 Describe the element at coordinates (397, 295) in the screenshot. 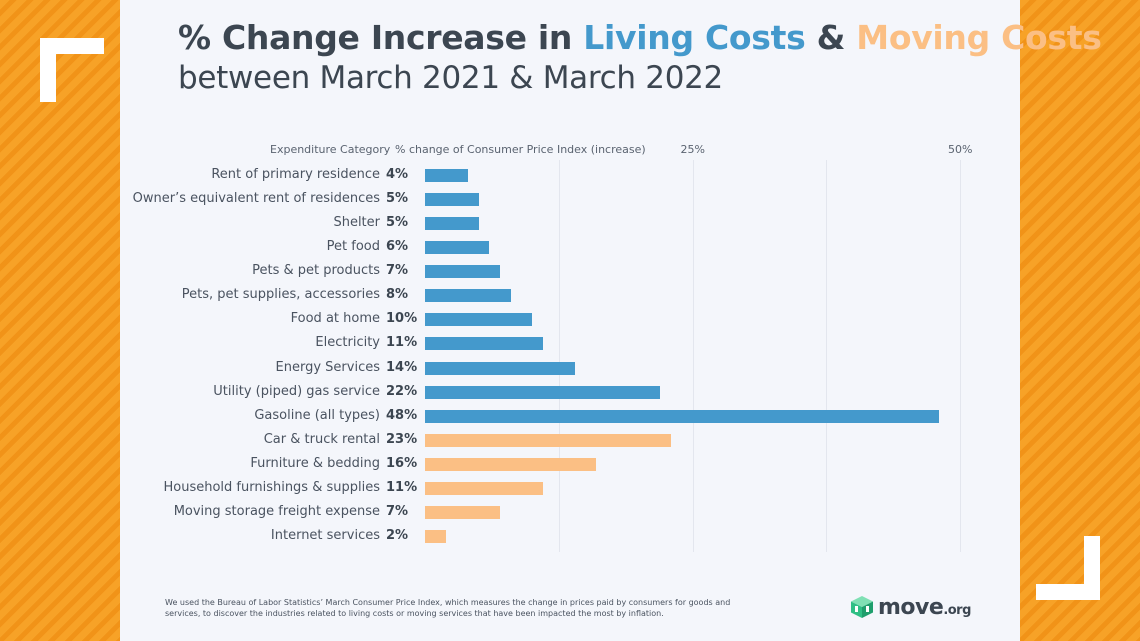

I see `value-label: 8%` at that location.